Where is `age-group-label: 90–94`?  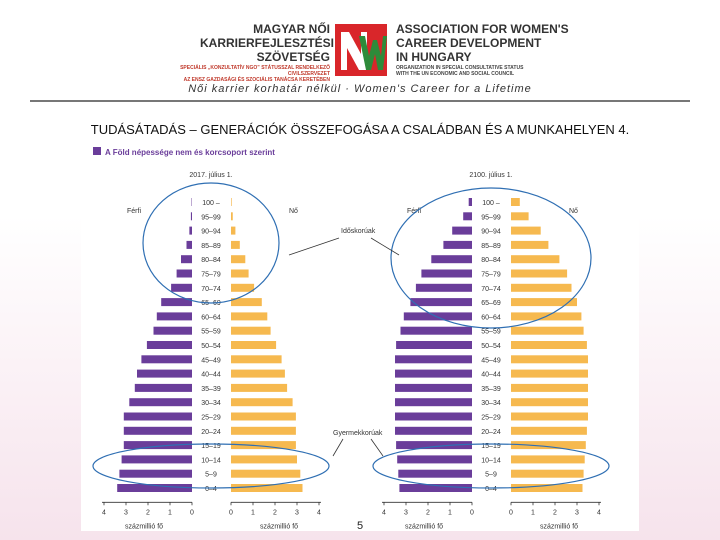 age-group-label: 90–94 is located at coordinates (211, 232).